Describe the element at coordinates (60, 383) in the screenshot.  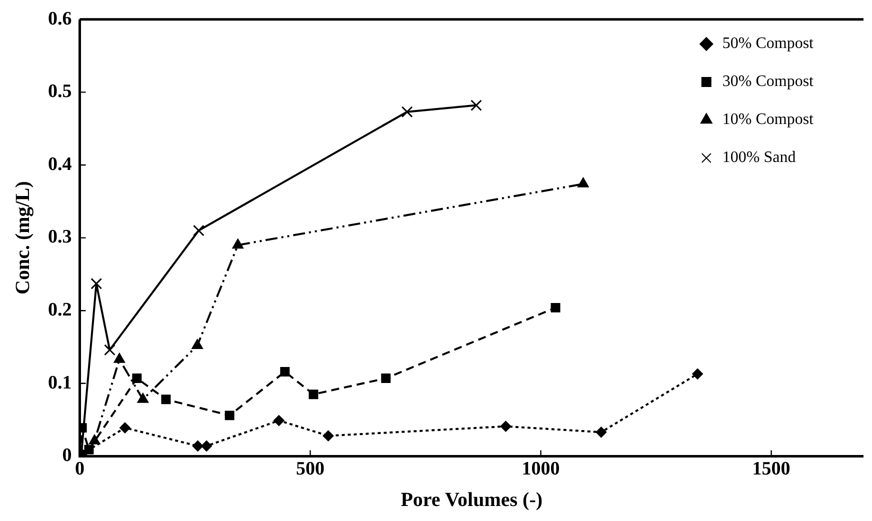
I see `y-tick-label: 0.1` at that location.